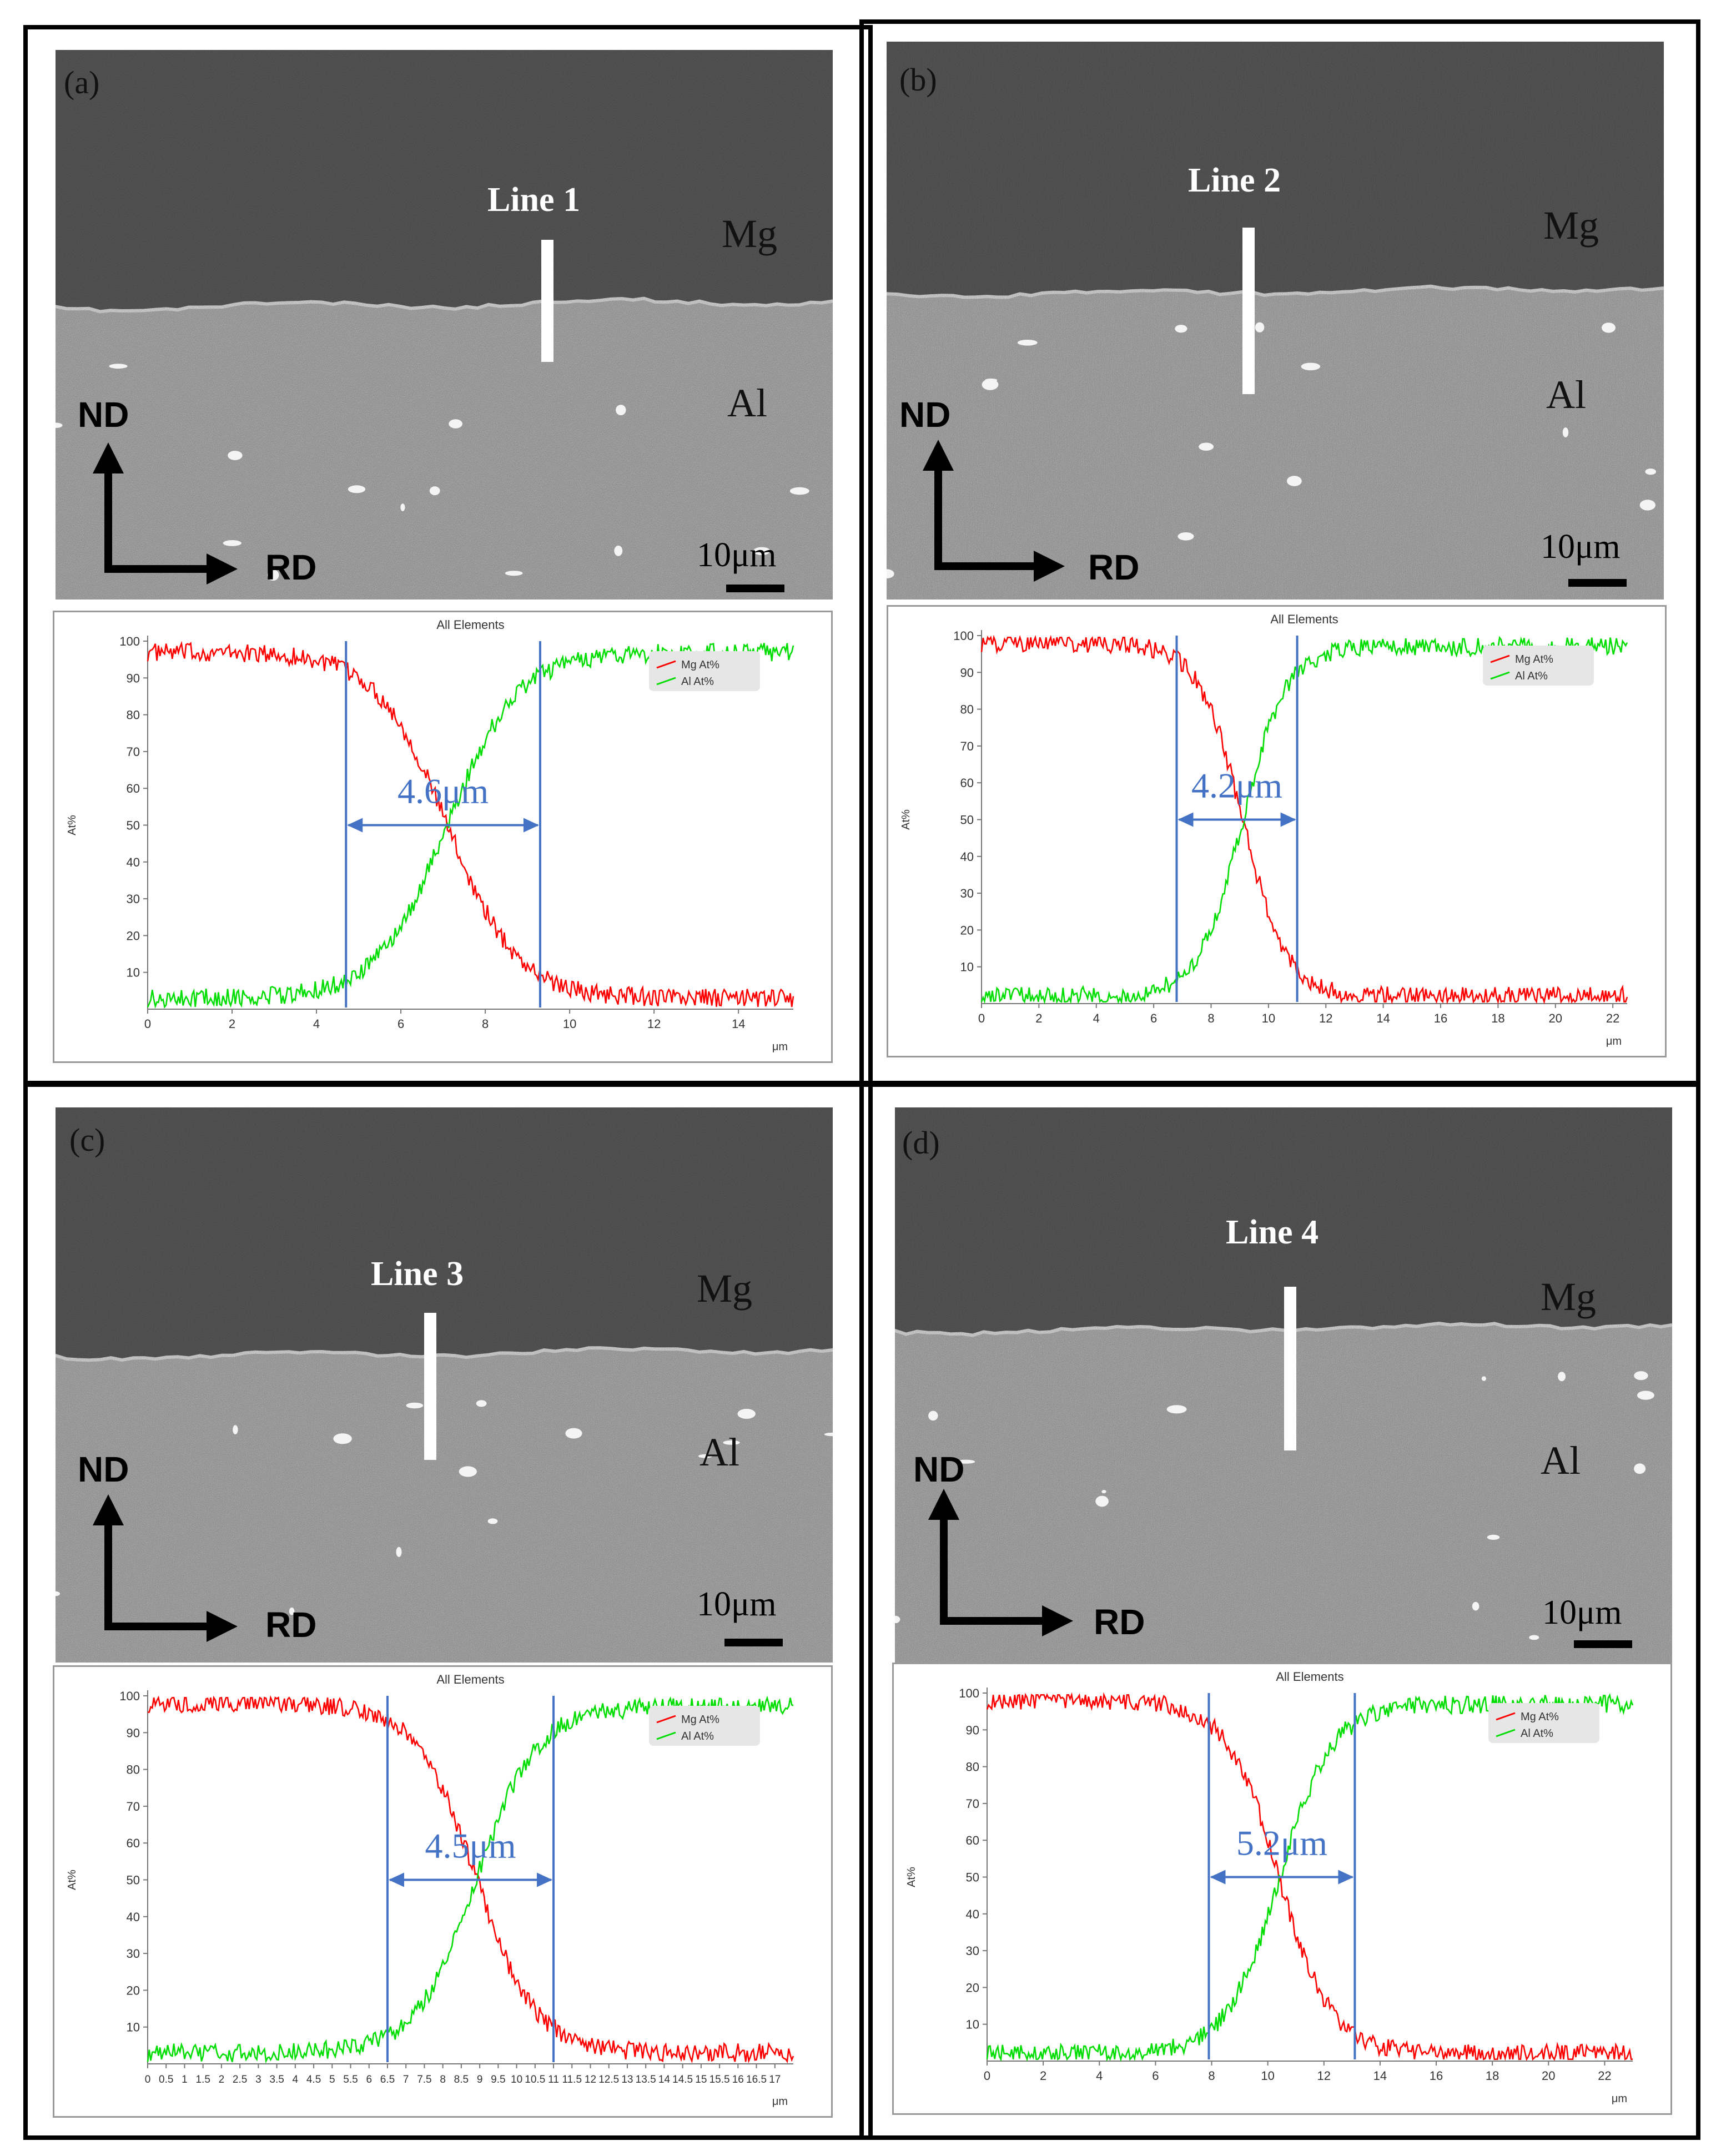 Image resolution: width=1721 pixels, height=2156 pixels. Describe the element at coordinates (498, 2080) in the screenshot. I see `x-tick-label: 9.5` at that location.